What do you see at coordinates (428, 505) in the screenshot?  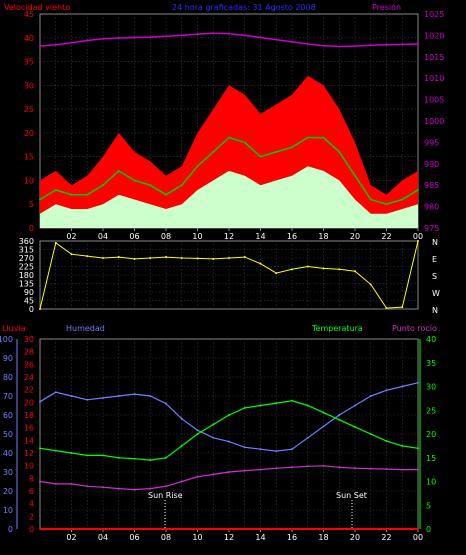 I see `temperature-tick: 5` at bounding box center [428, 505].